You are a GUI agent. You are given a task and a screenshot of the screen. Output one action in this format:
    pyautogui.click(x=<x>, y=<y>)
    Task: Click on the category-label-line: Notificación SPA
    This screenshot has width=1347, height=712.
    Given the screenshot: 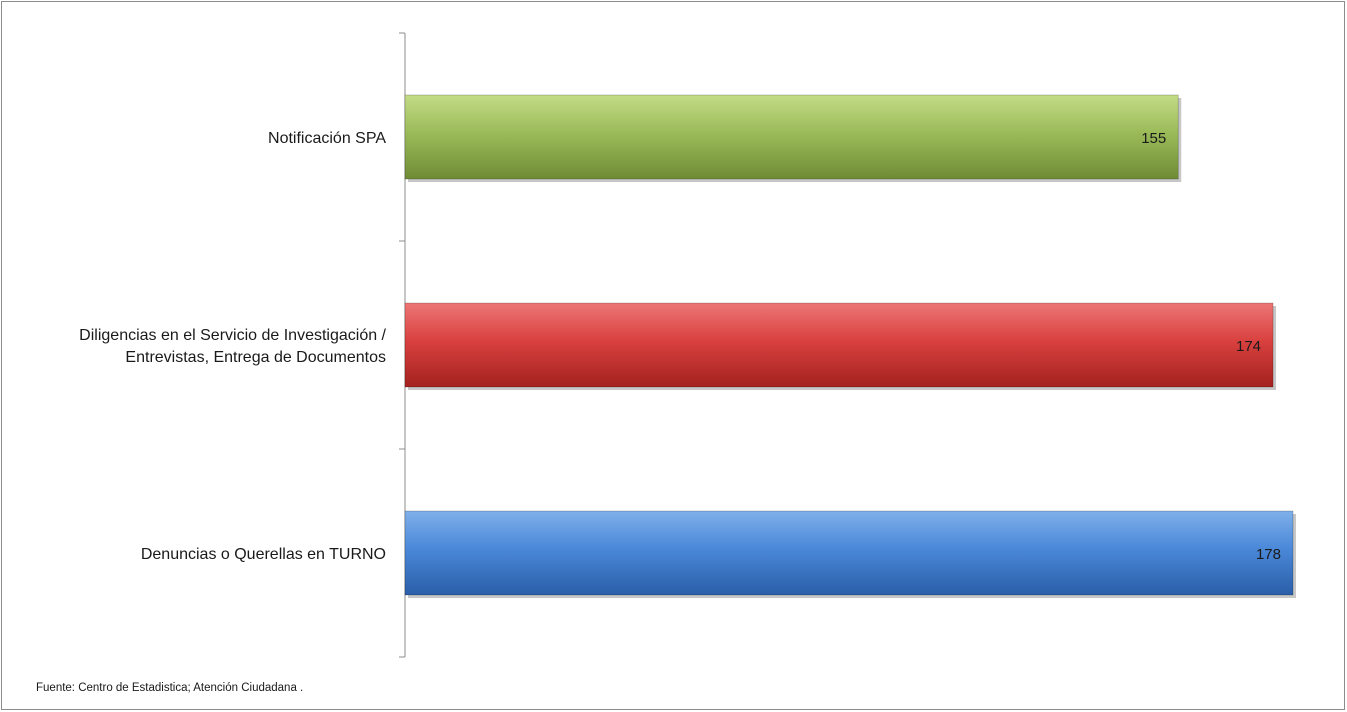 What is the action you would take?
    pyautogui.click(x=327, y=138)
    